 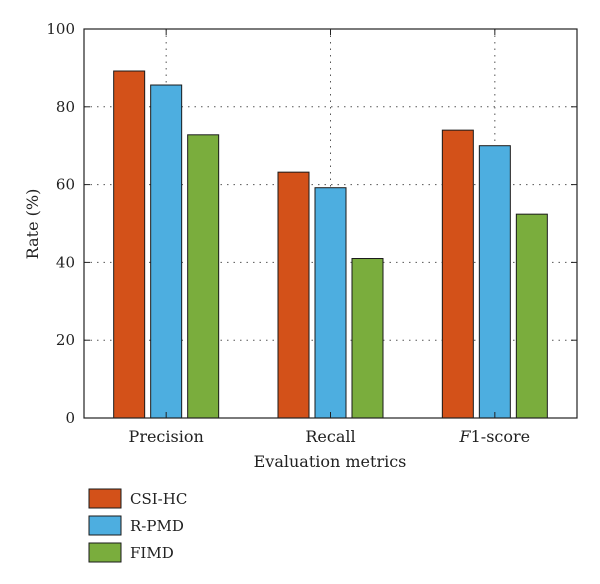 I want to click on x-axis-categories: Precision Recall F1-score, so click(x=330, y=436).